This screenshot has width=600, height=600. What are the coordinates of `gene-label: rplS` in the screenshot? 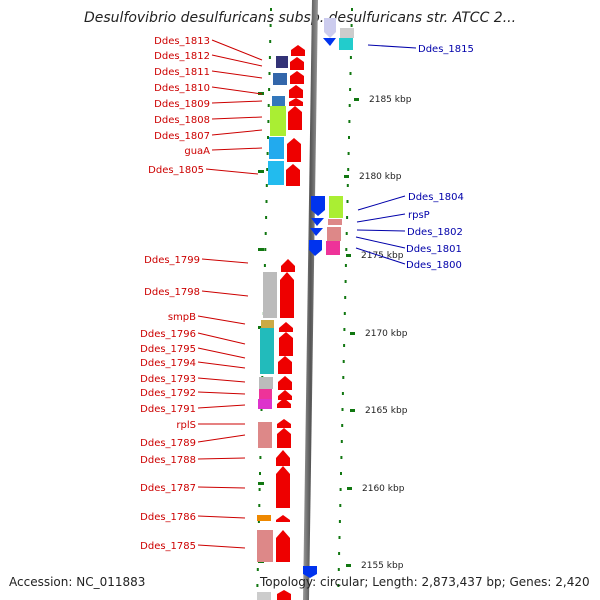 It's located at (186, 425).